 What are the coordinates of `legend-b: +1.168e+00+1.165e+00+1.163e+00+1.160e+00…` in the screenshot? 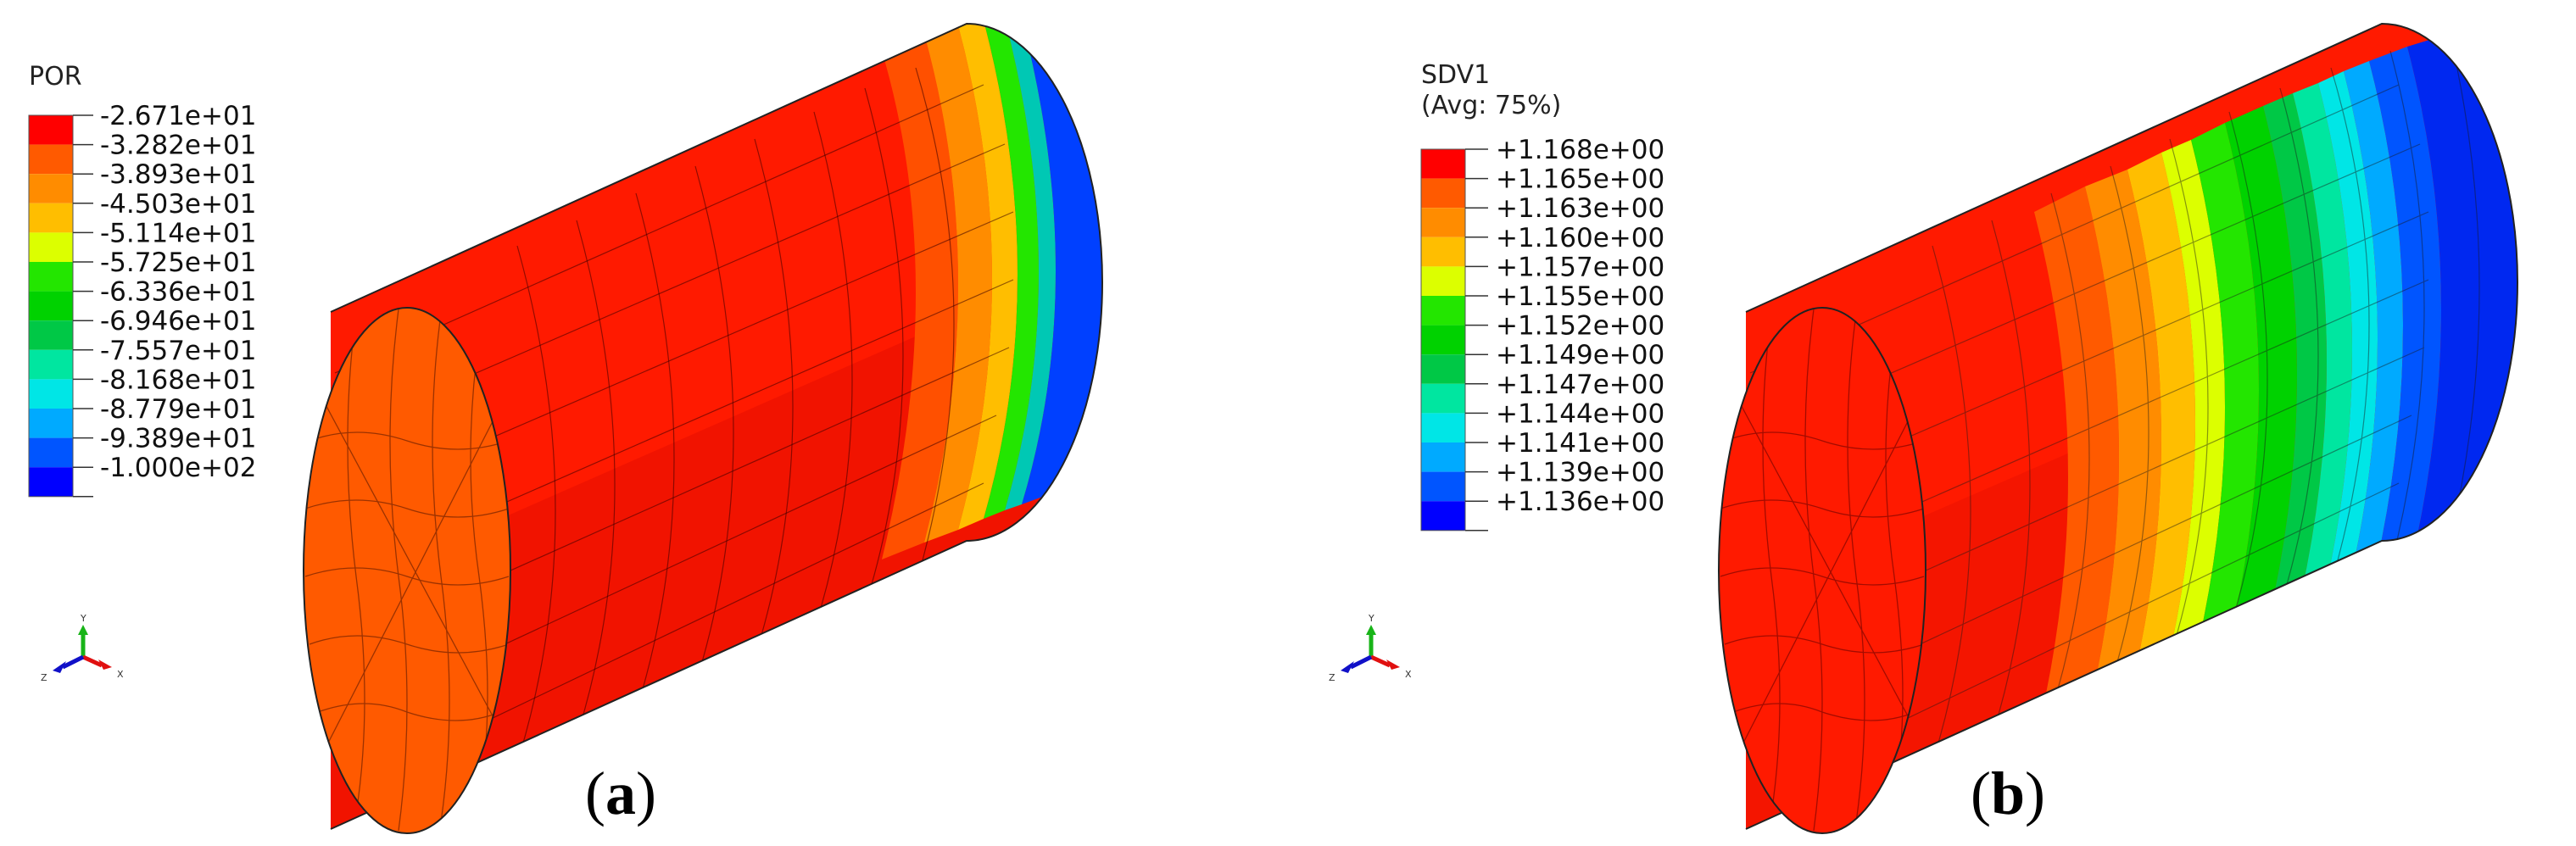 It's located at (1542, 333).